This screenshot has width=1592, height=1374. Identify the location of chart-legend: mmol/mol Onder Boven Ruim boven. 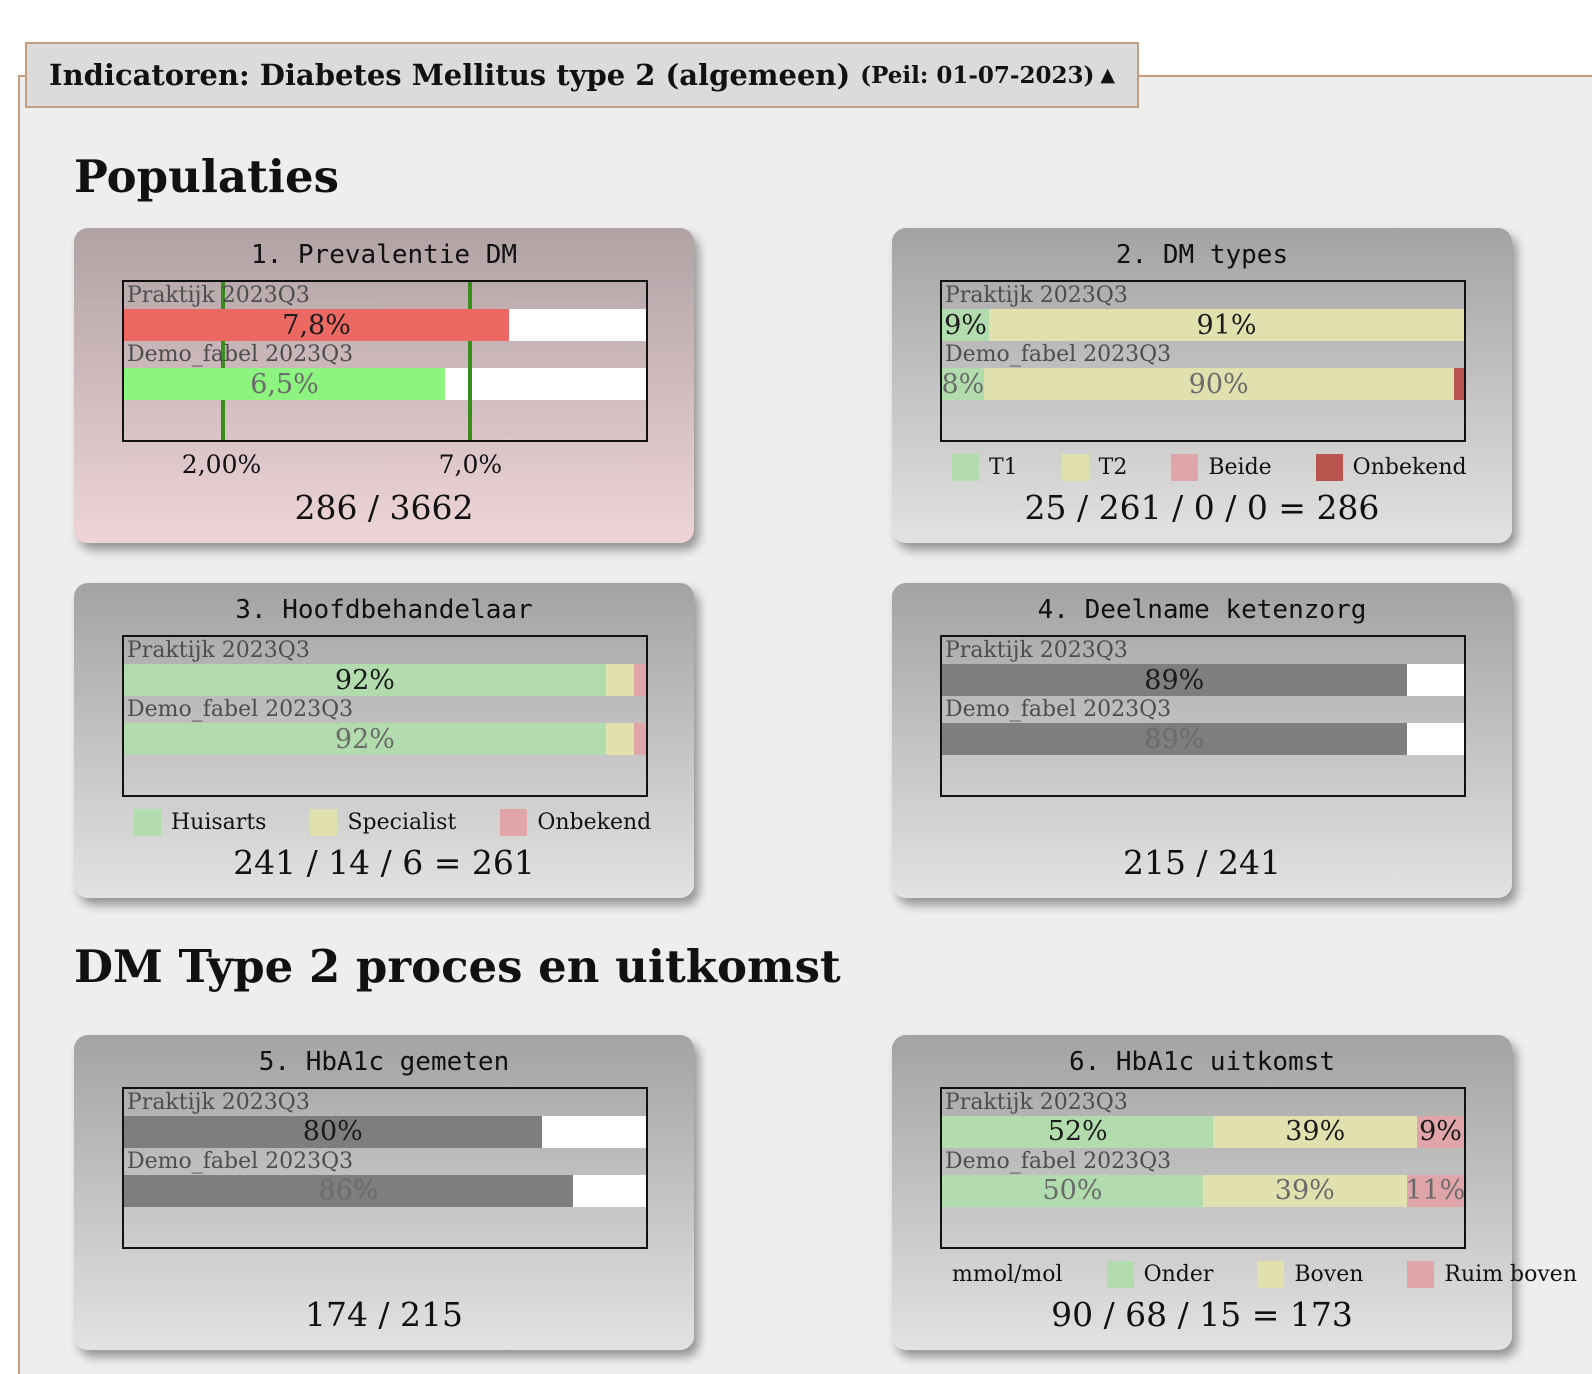
(1264, 1274).